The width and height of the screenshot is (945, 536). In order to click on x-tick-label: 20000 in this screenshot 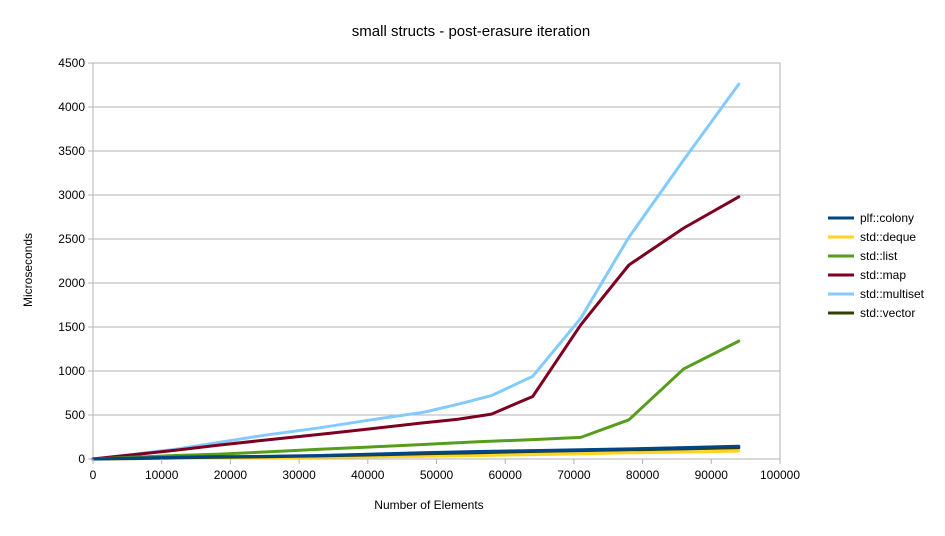, I will do `click(231, 475)`.